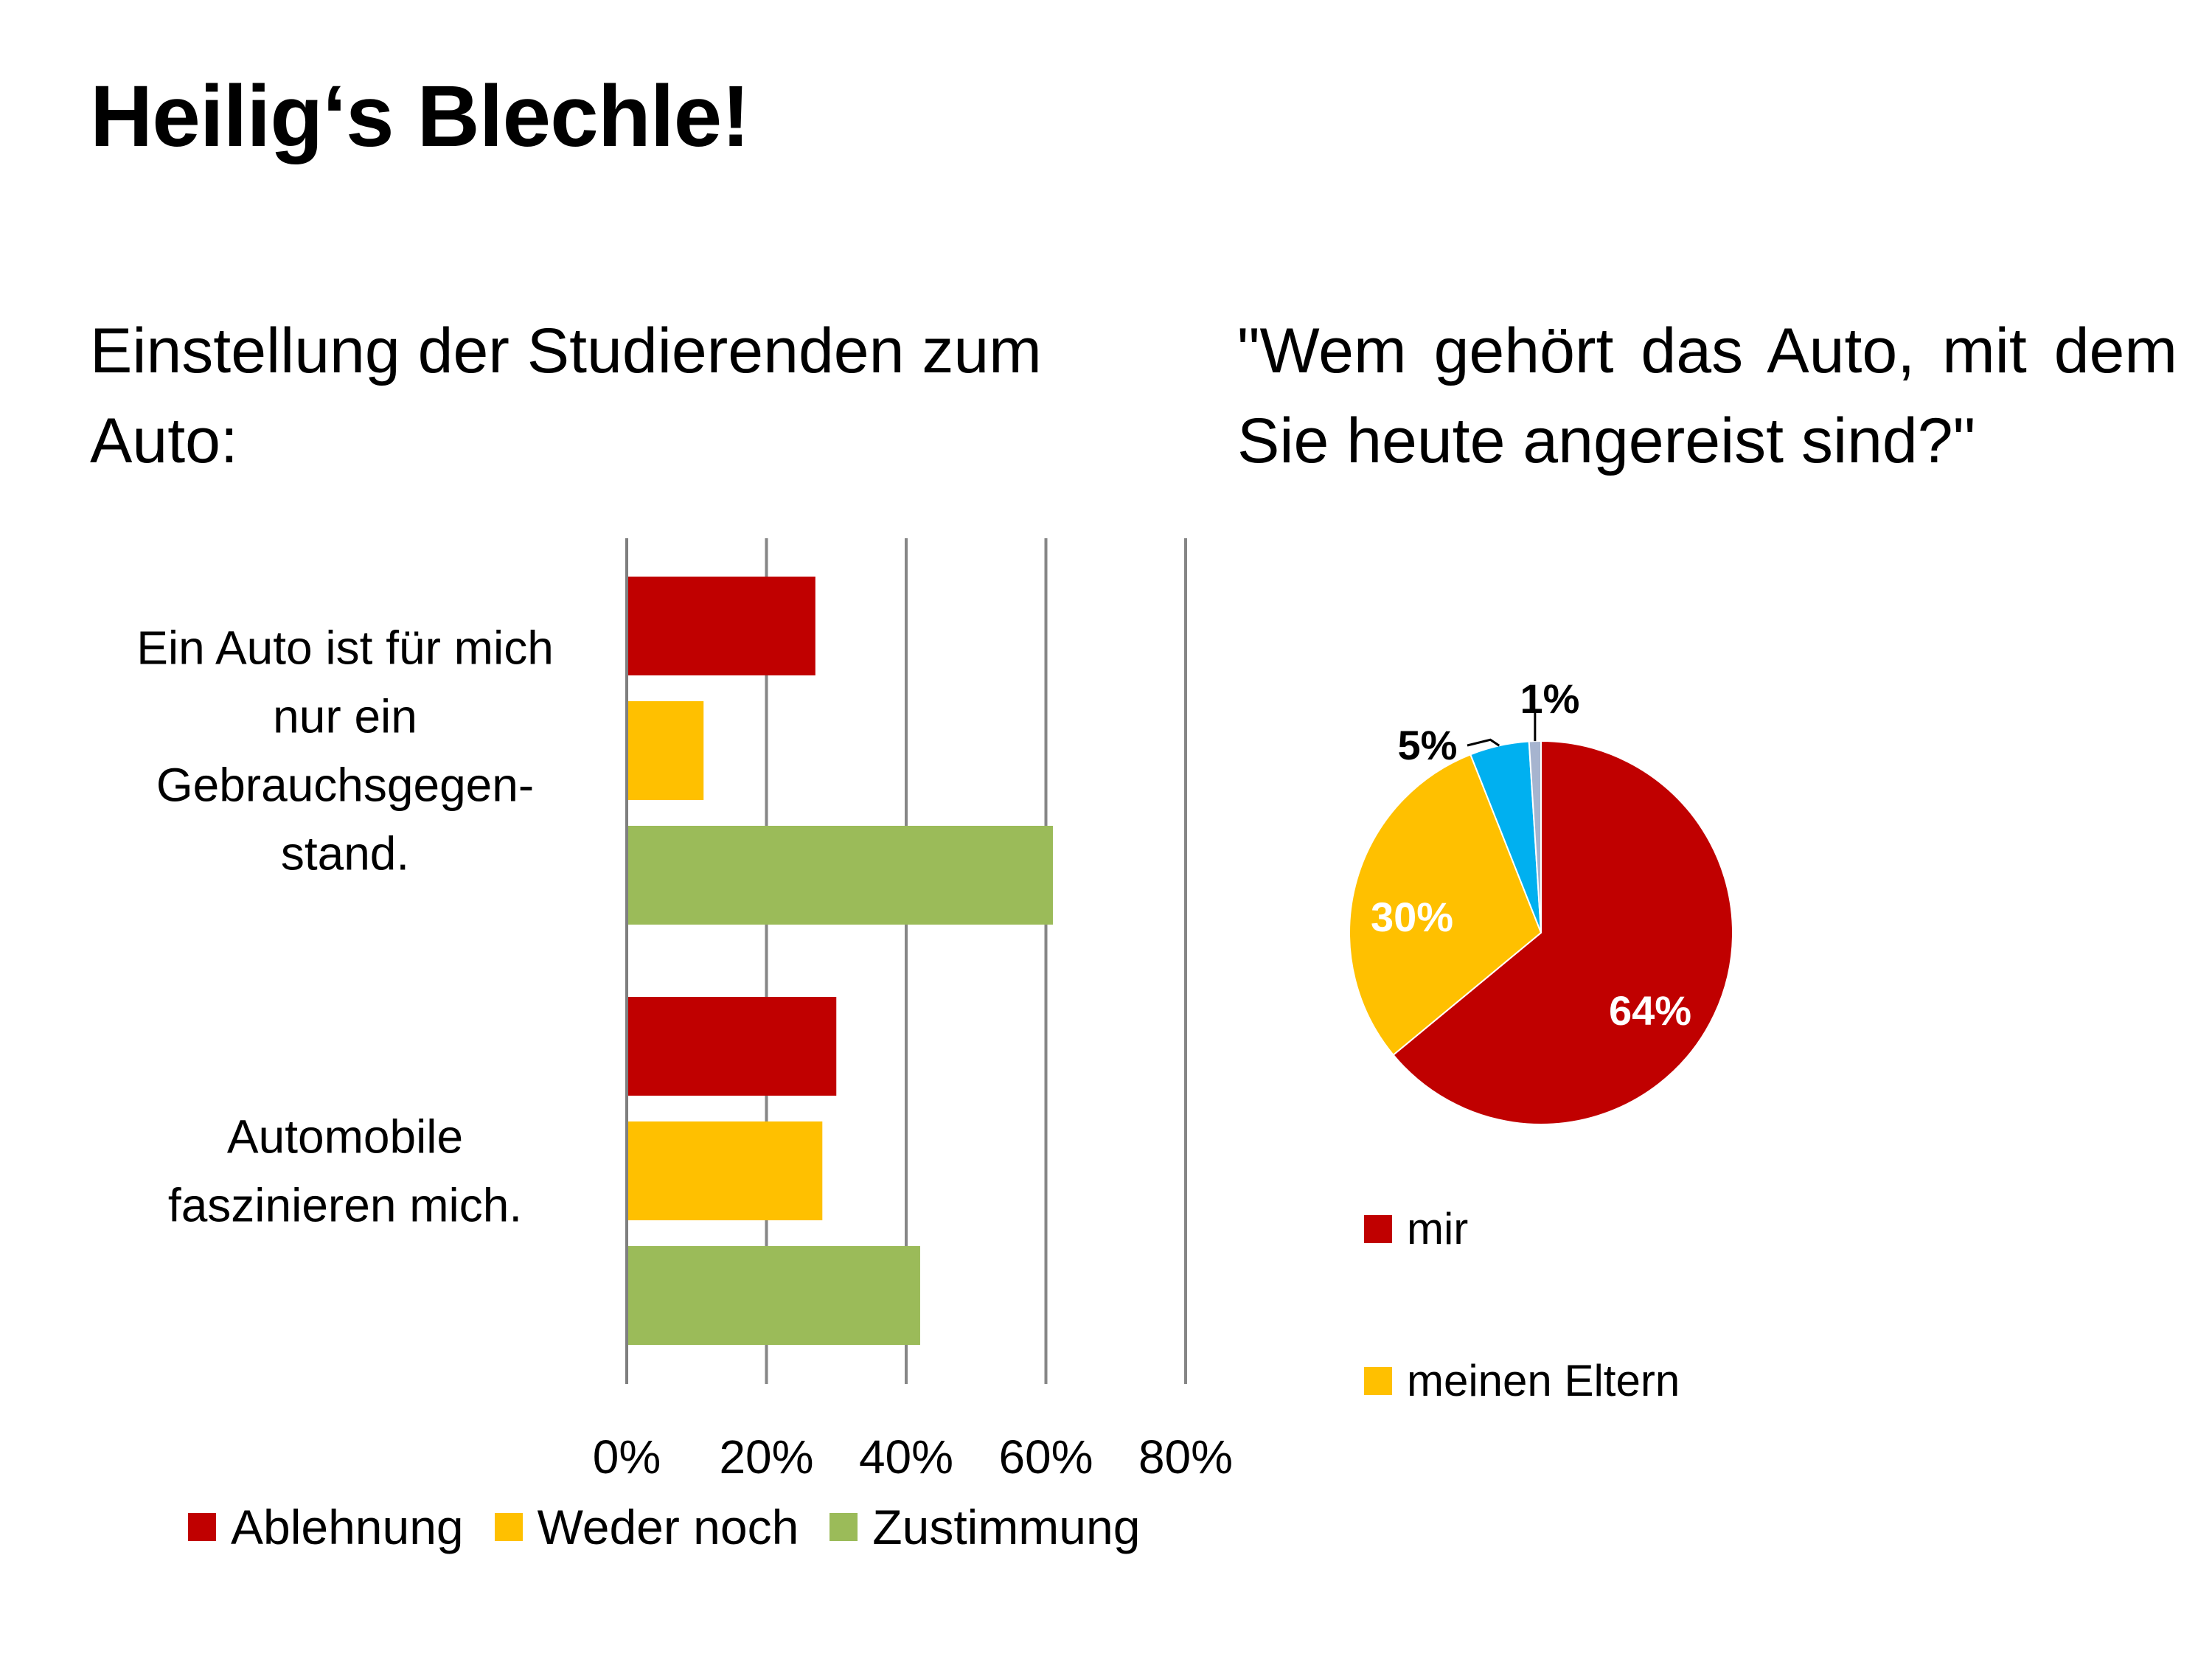  I want to click on legend-item-zustimmung: Zustimmung, so click(985, 1527).